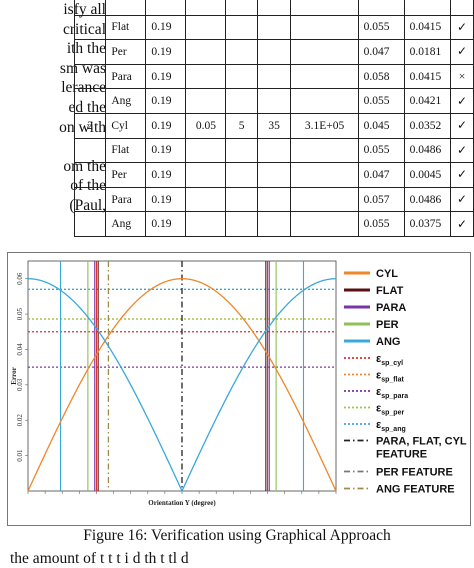 The image size is (474, 568). I want to click on table-cell-shape, so click(126, 8).